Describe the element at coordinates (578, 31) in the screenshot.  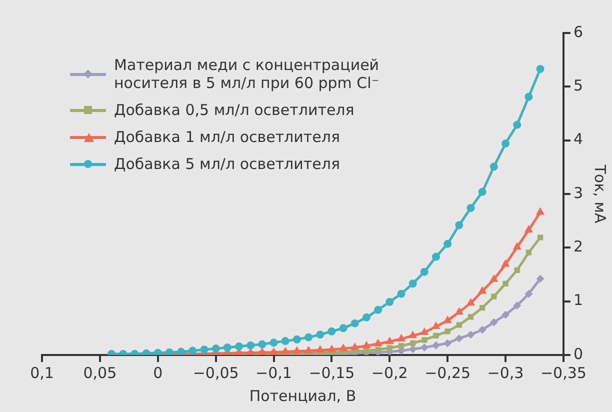
I see `y-tick-label: 6` at that location.